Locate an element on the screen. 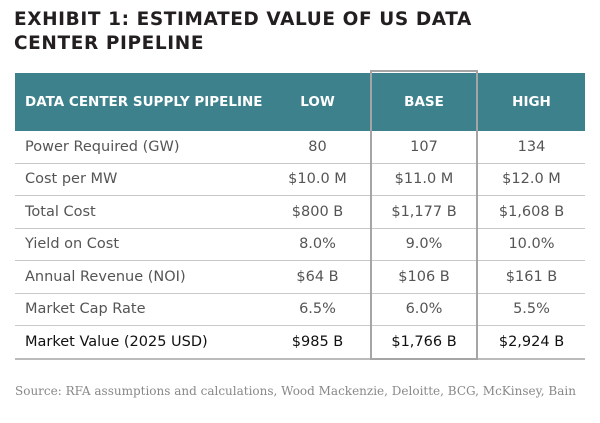 This screenshot has width=600, height=423. cell-high: $2,924 B is located at coordinates (531, 341).